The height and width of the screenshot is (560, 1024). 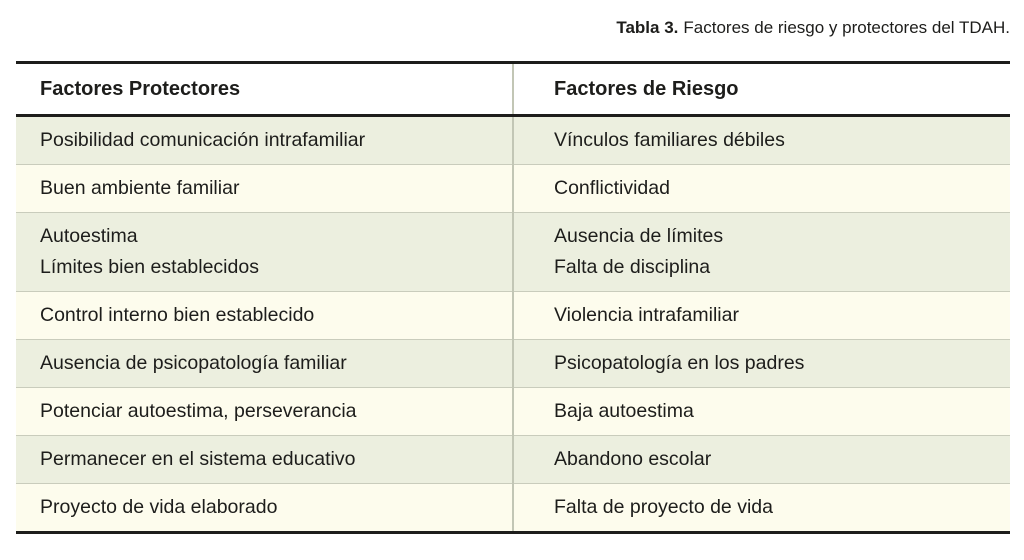 I want to click on cell-protectores: Autoestima Límites bien establecidos, so click(x=265, y=252).